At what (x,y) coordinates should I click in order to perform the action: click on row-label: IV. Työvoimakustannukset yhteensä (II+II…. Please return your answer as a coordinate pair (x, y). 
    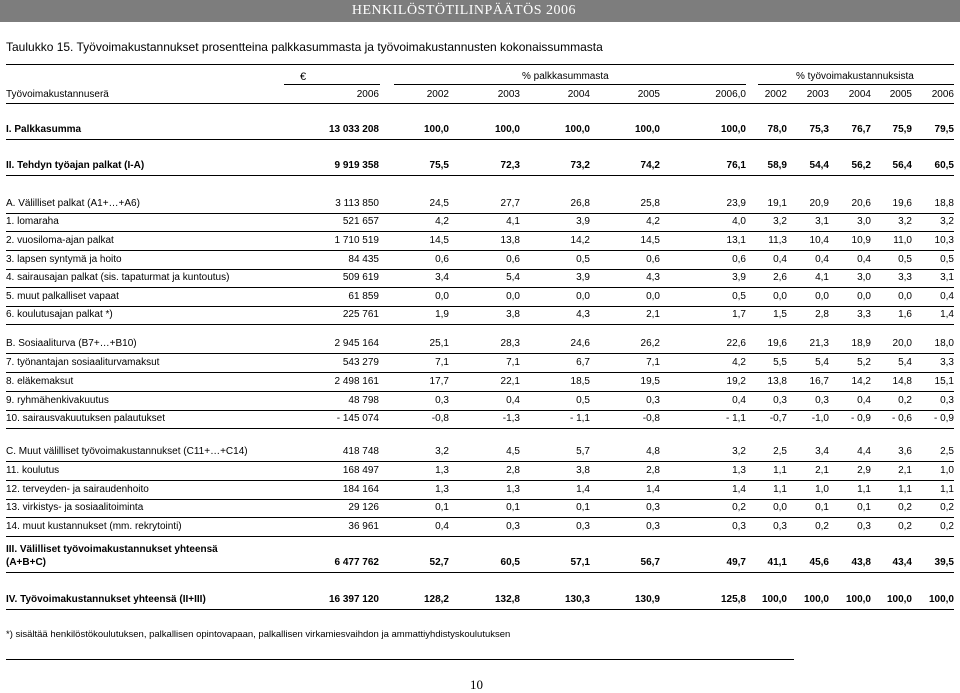
    Looking at the image, I should click on (106, 599).